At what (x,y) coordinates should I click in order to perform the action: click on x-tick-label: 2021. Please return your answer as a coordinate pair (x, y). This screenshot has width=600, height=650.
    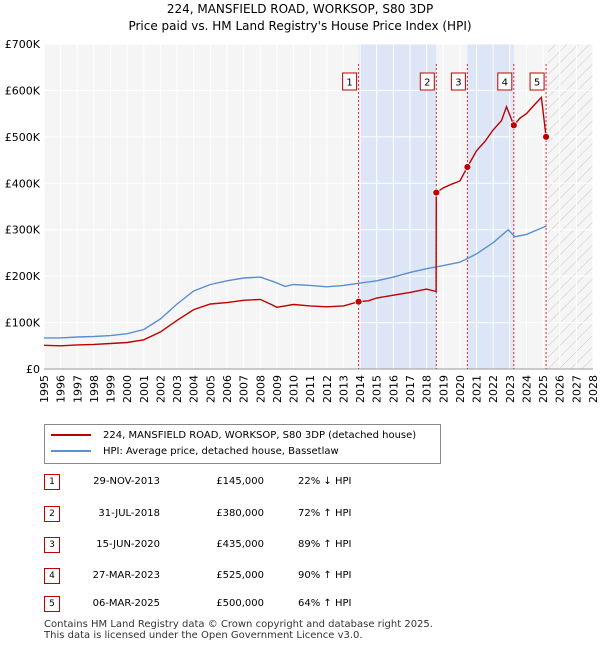
    Looking at the image, I should click on (477, 389).